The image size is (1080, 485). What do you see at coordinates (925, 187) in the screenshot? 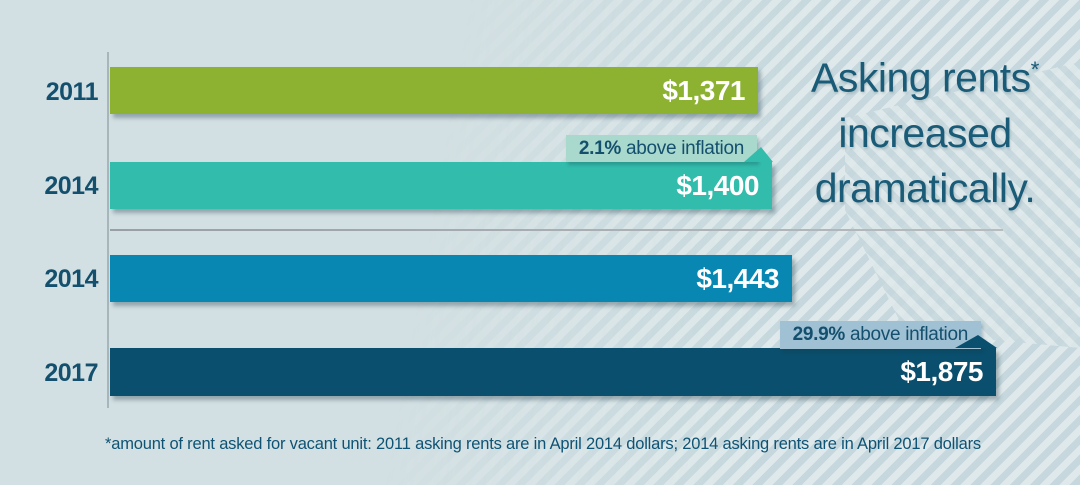
I see `title-line-3: dramatically.` at bounding box center [925, 187].